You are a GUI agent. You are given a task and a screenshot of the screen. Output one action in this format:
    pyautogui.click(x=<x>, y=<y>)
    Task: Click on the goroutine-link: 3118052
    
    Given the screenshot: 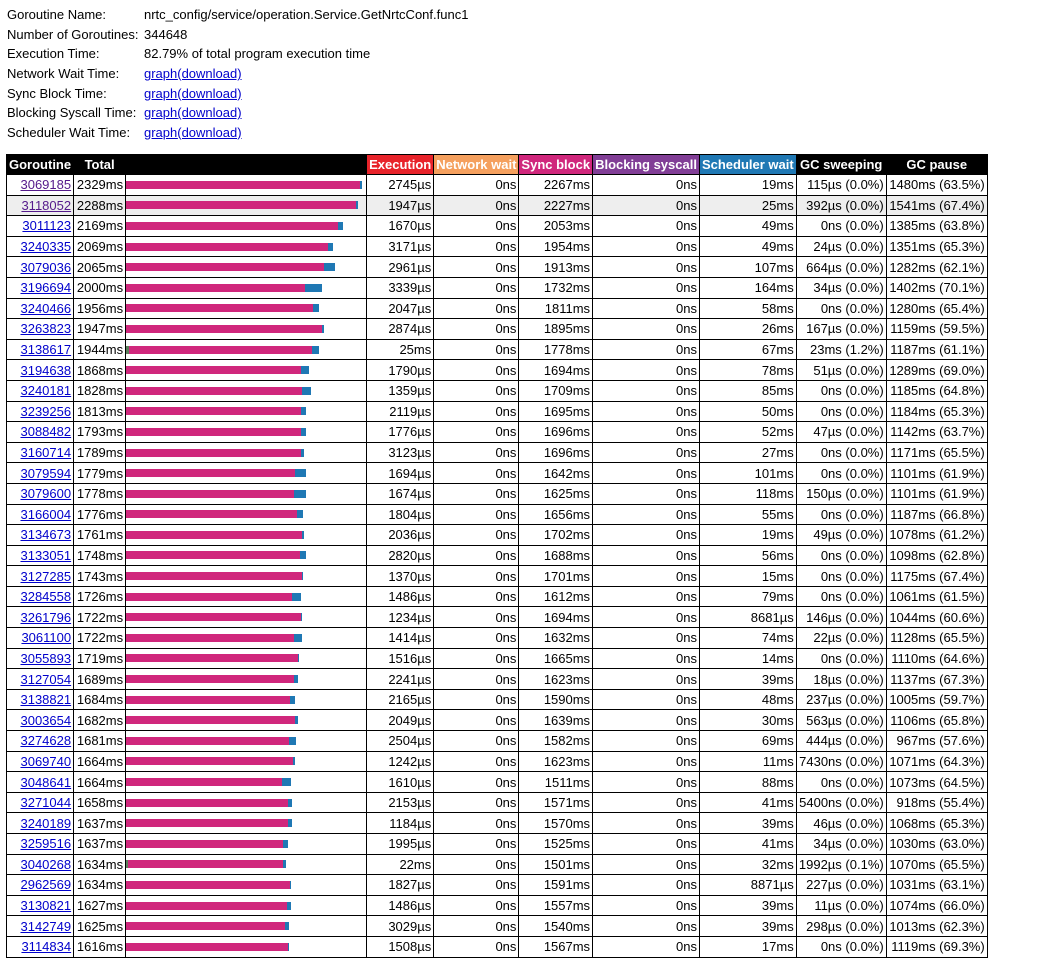 What is the action you would take?
    pyautogui.click(x=46, y=205)
    